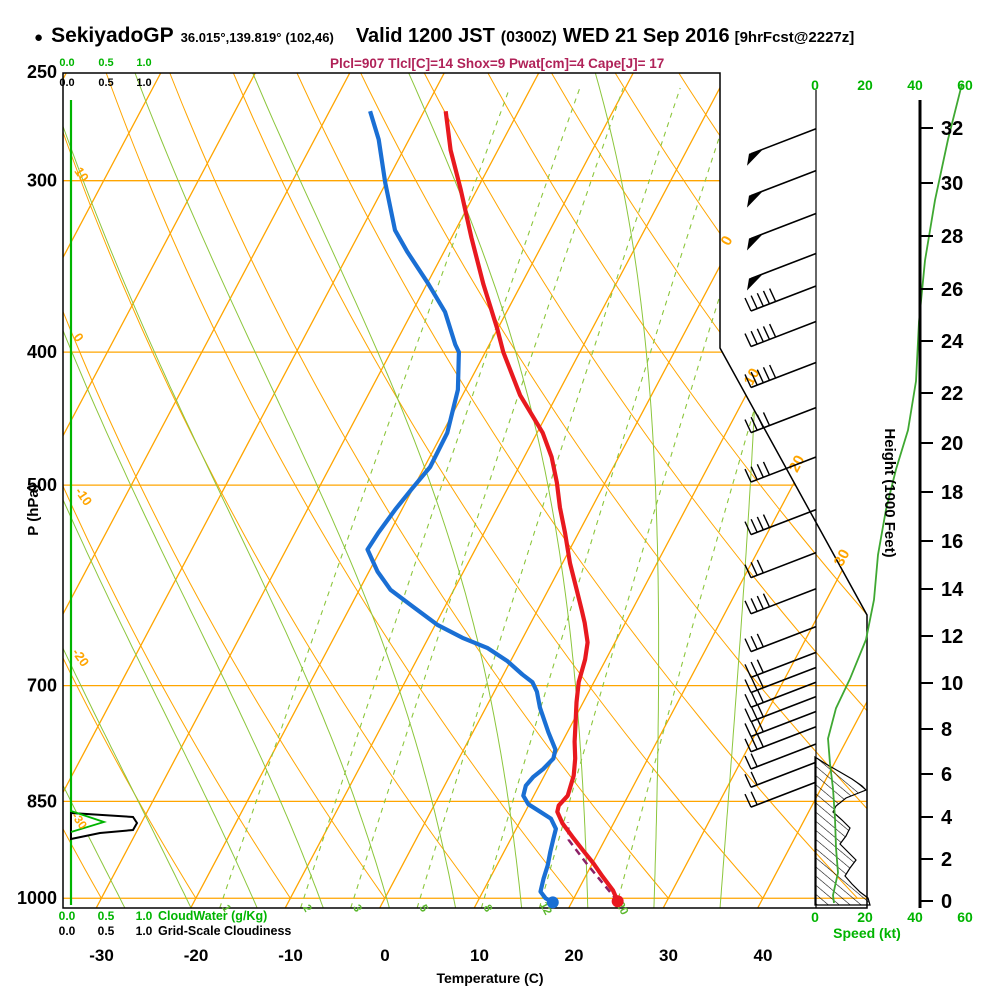 The height and width of the screenshot is (1000, 1000). What do you see at coordinates (196, 955) in the screenshot?
I see `temperature-tick-label: -20` at bounding box center [196, 955].